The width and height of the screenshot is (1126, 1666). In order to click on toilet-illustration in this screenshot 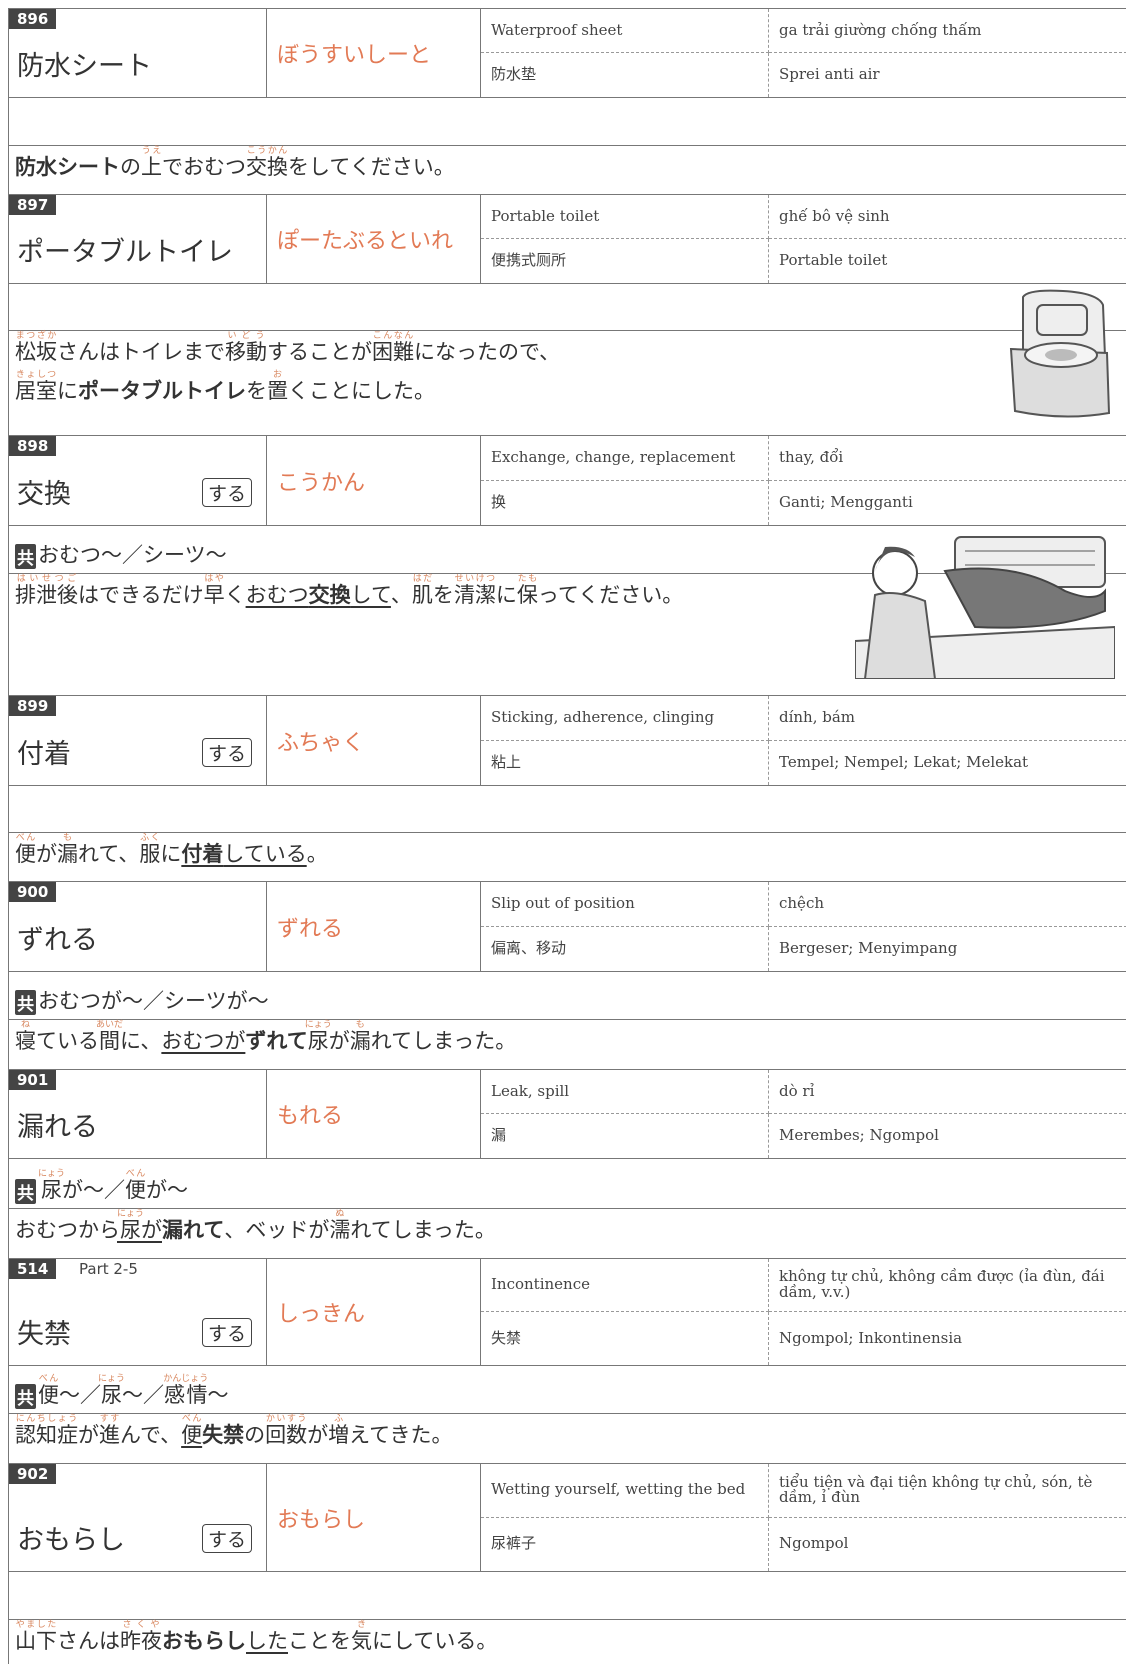, I will do `click(1060, 353)`.